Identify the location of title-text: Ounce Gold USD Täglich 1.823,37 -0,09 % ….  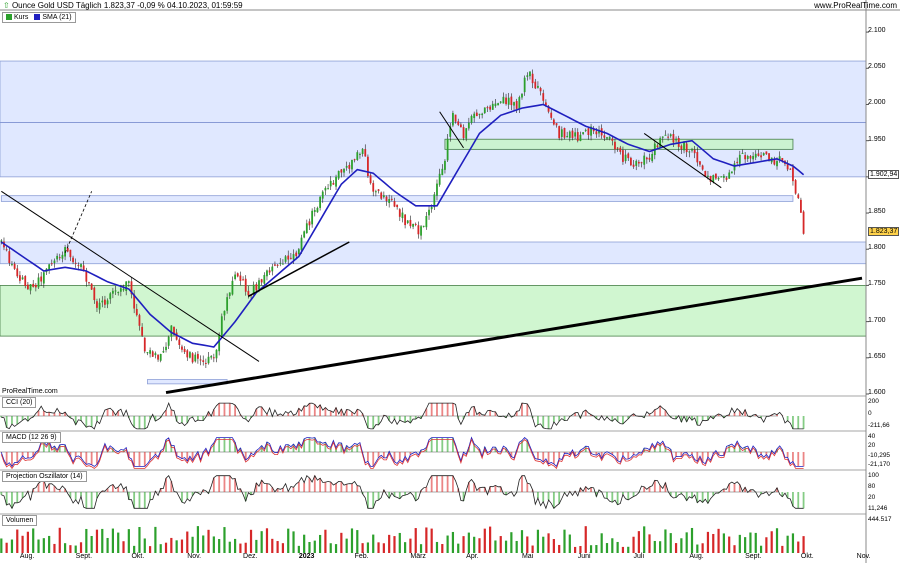
(127, 5).